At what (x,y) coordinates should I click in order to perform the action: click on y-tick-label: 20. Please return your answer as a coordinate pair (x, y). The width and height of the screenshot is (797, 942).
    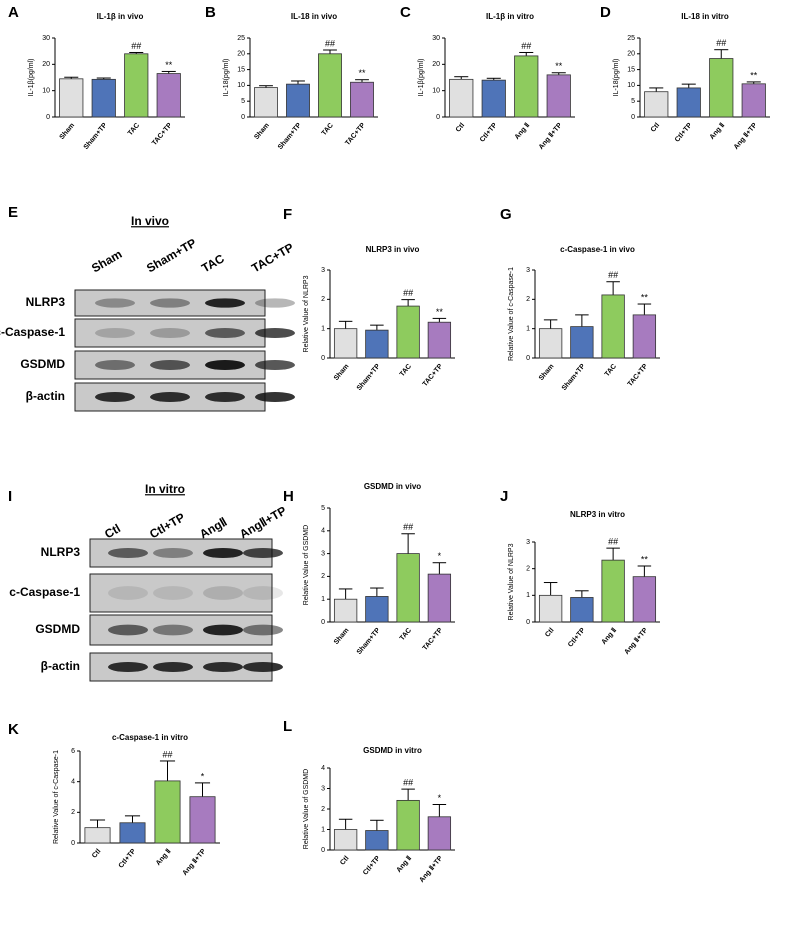
    Looking at the image, I should click on (631, 54).